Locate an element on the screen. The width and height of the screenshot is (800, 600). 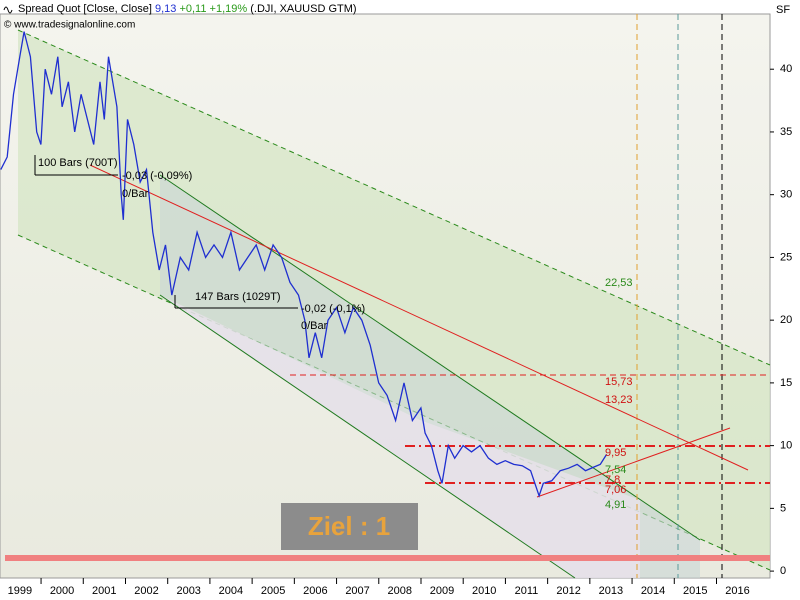
x-tick-label: 2006 is located at coordinates (315, 591).